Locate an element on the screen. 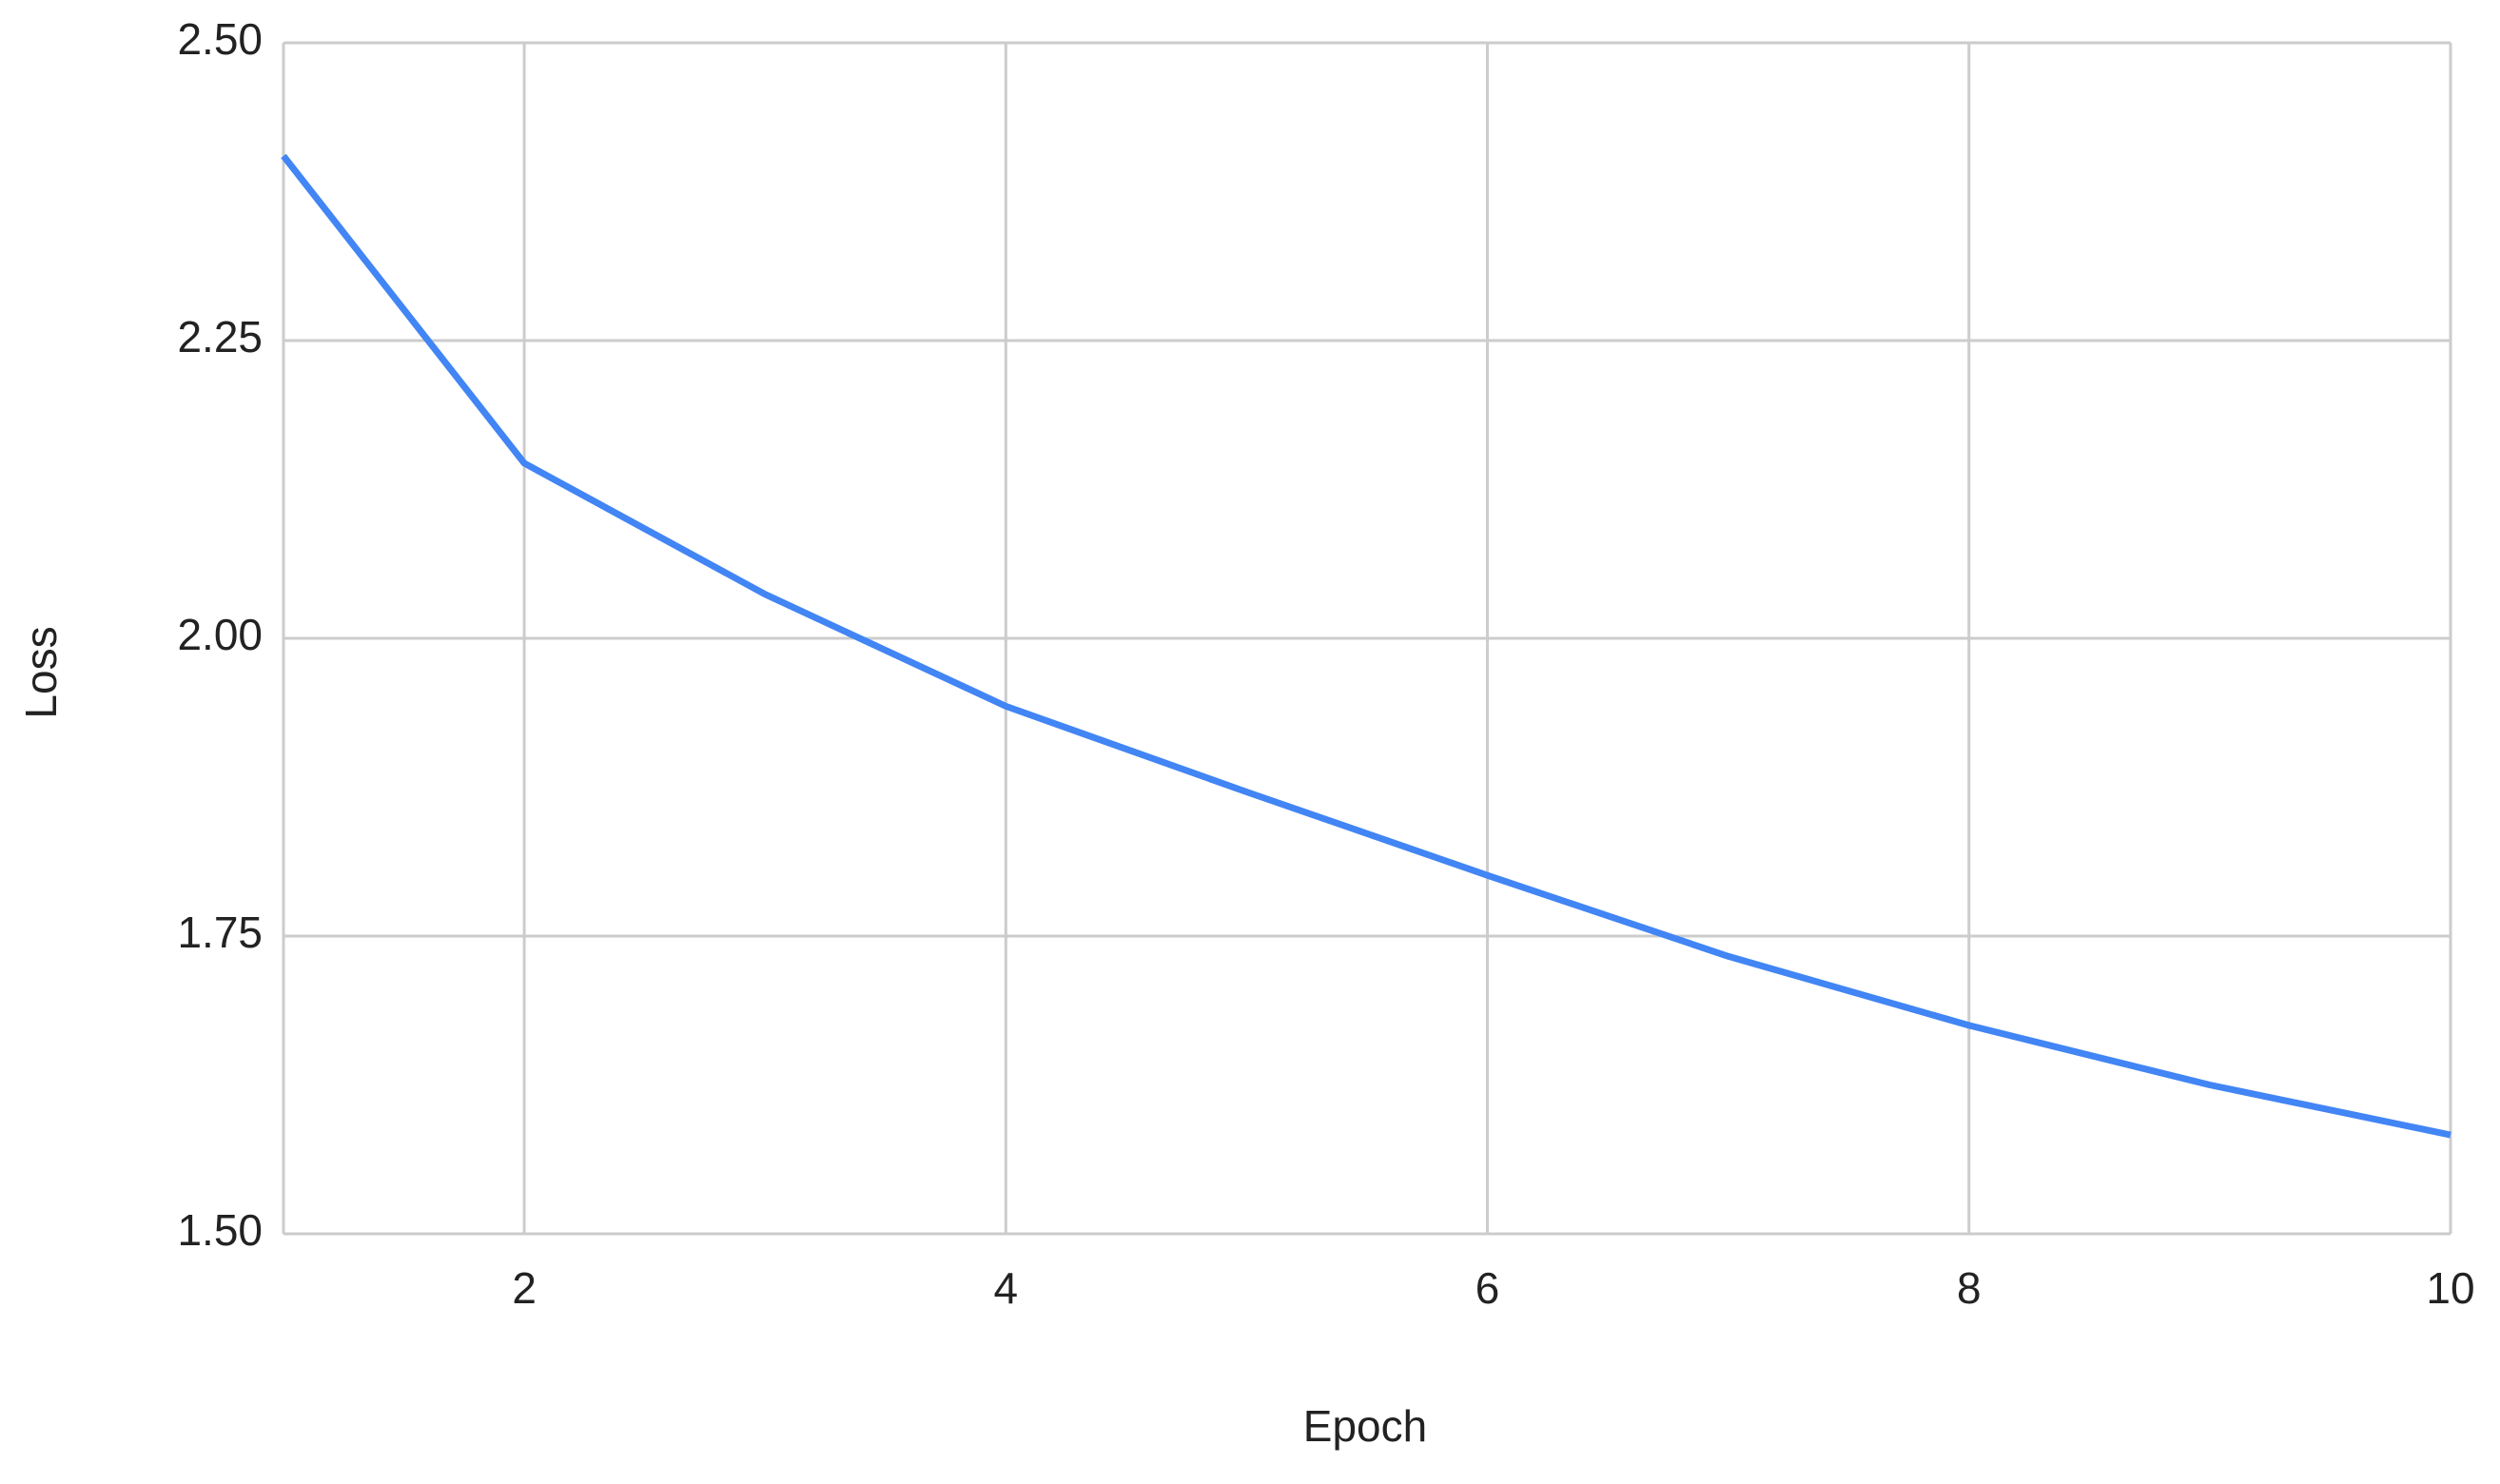 This screenshot has height=1484, width=2500. x-tick-label: 10 is located at coordinates (2450, 1288).